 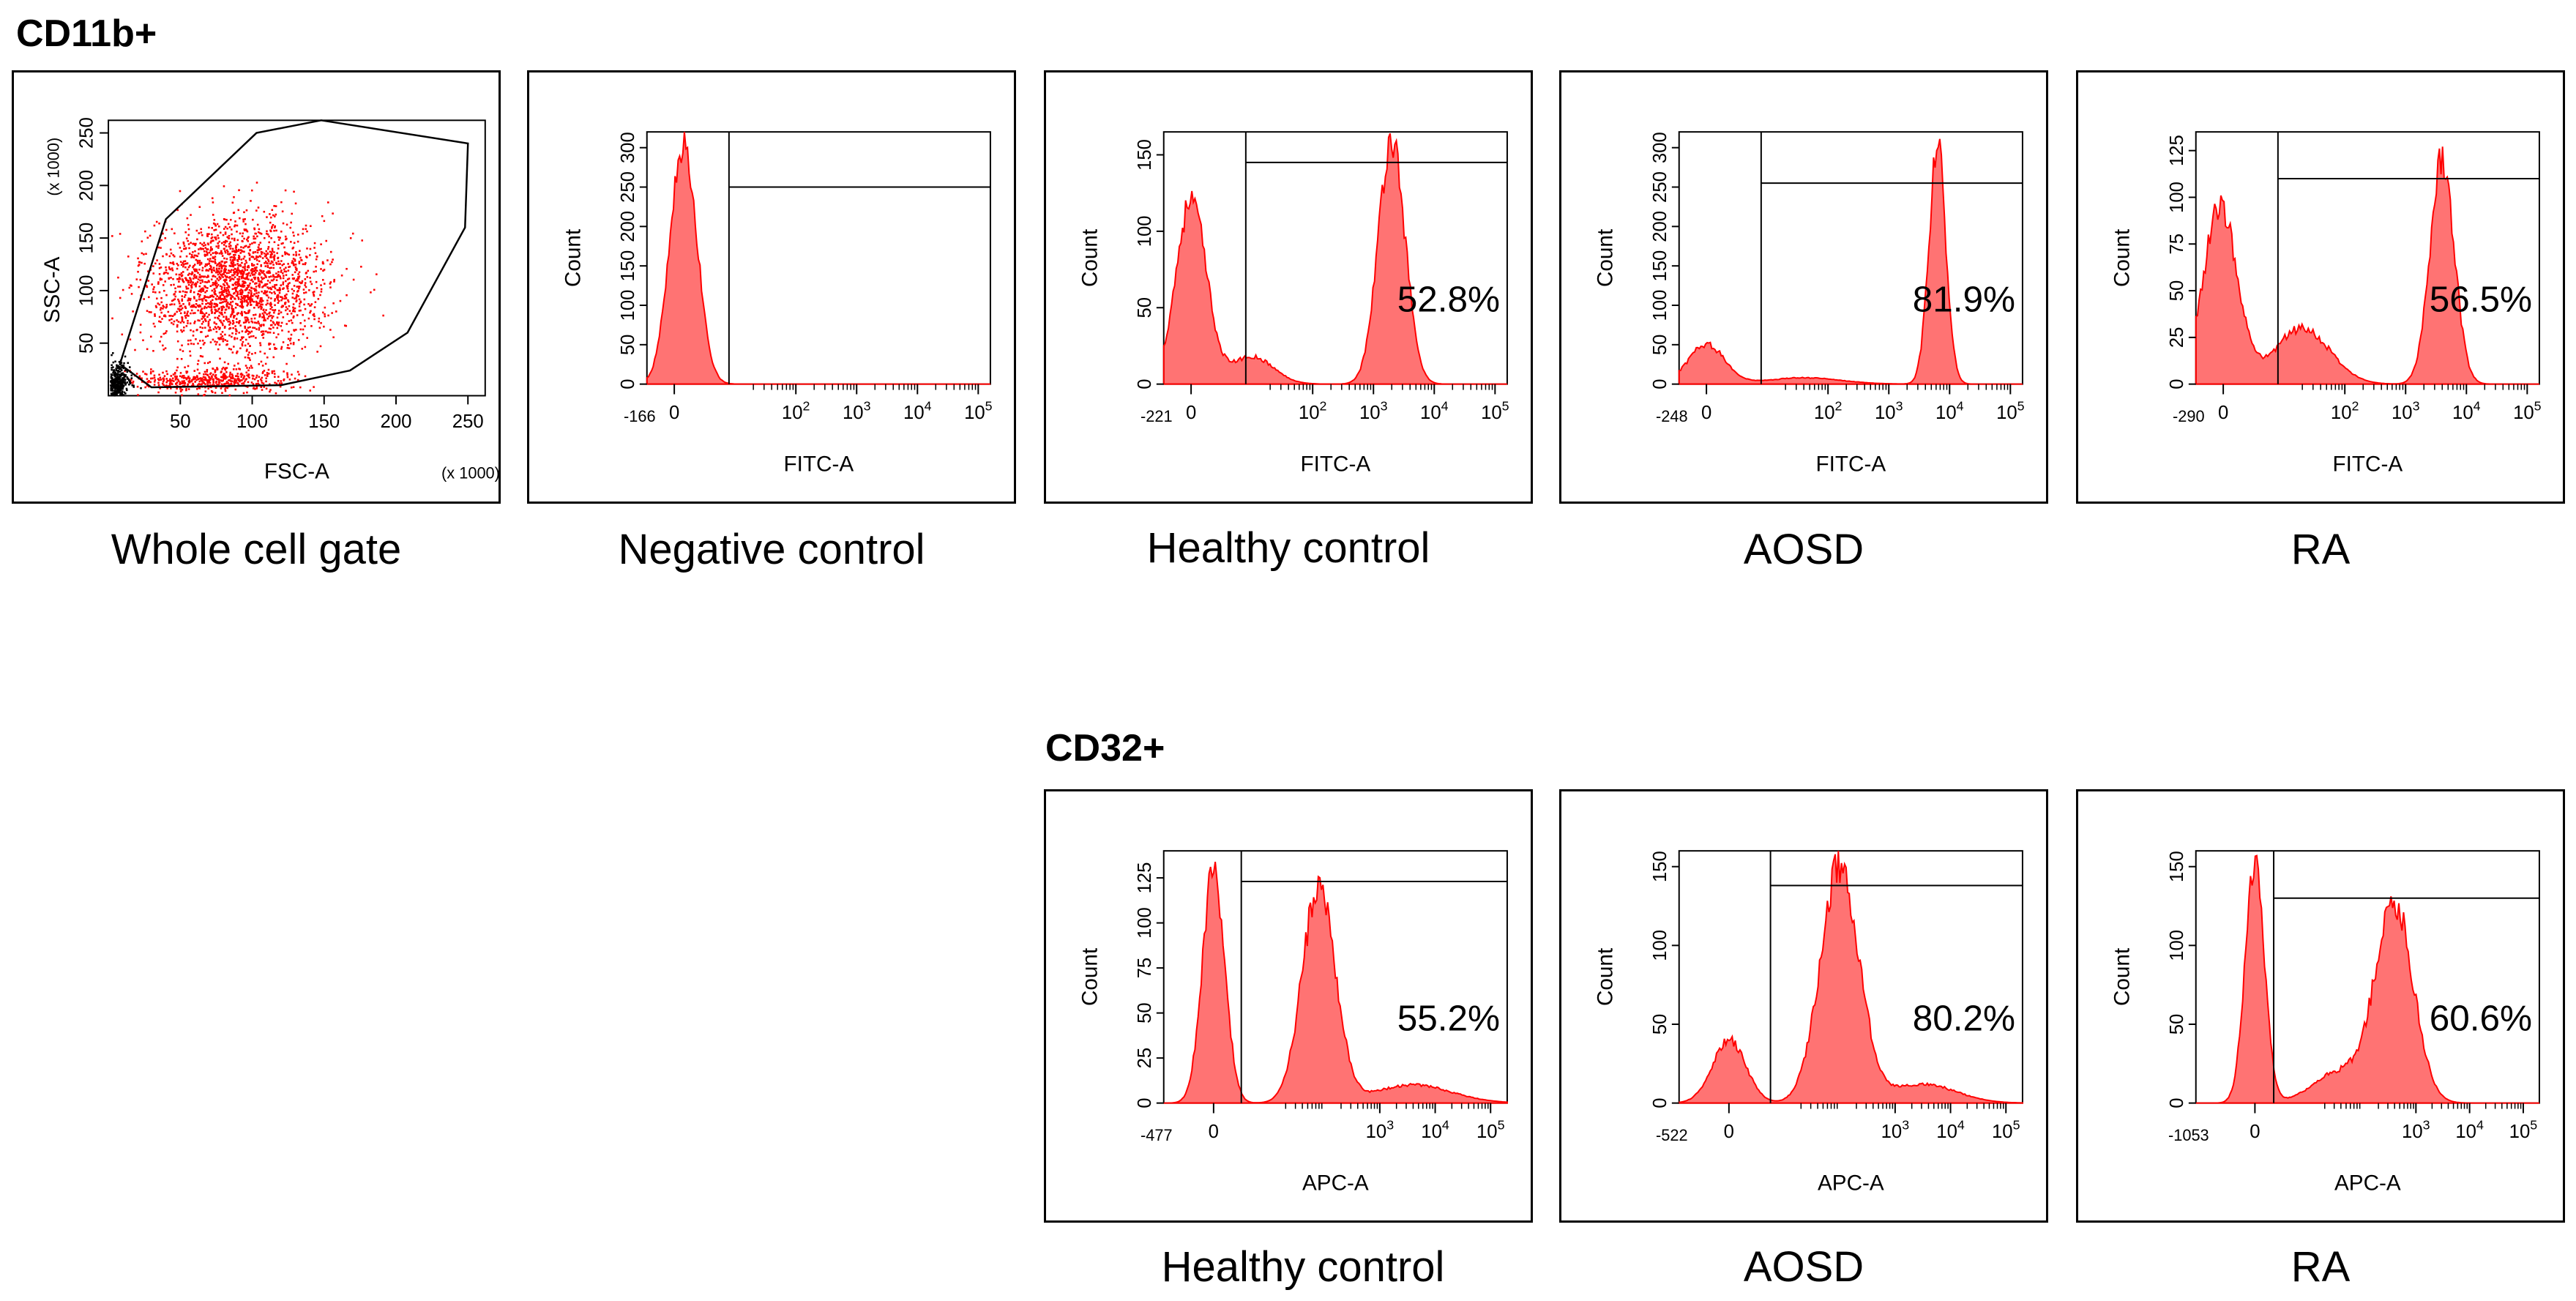 What do you see at coordinates (2177, 291) in the screenshot?
I see `y-tick-label: 50` at bounding box center [2177, 291].